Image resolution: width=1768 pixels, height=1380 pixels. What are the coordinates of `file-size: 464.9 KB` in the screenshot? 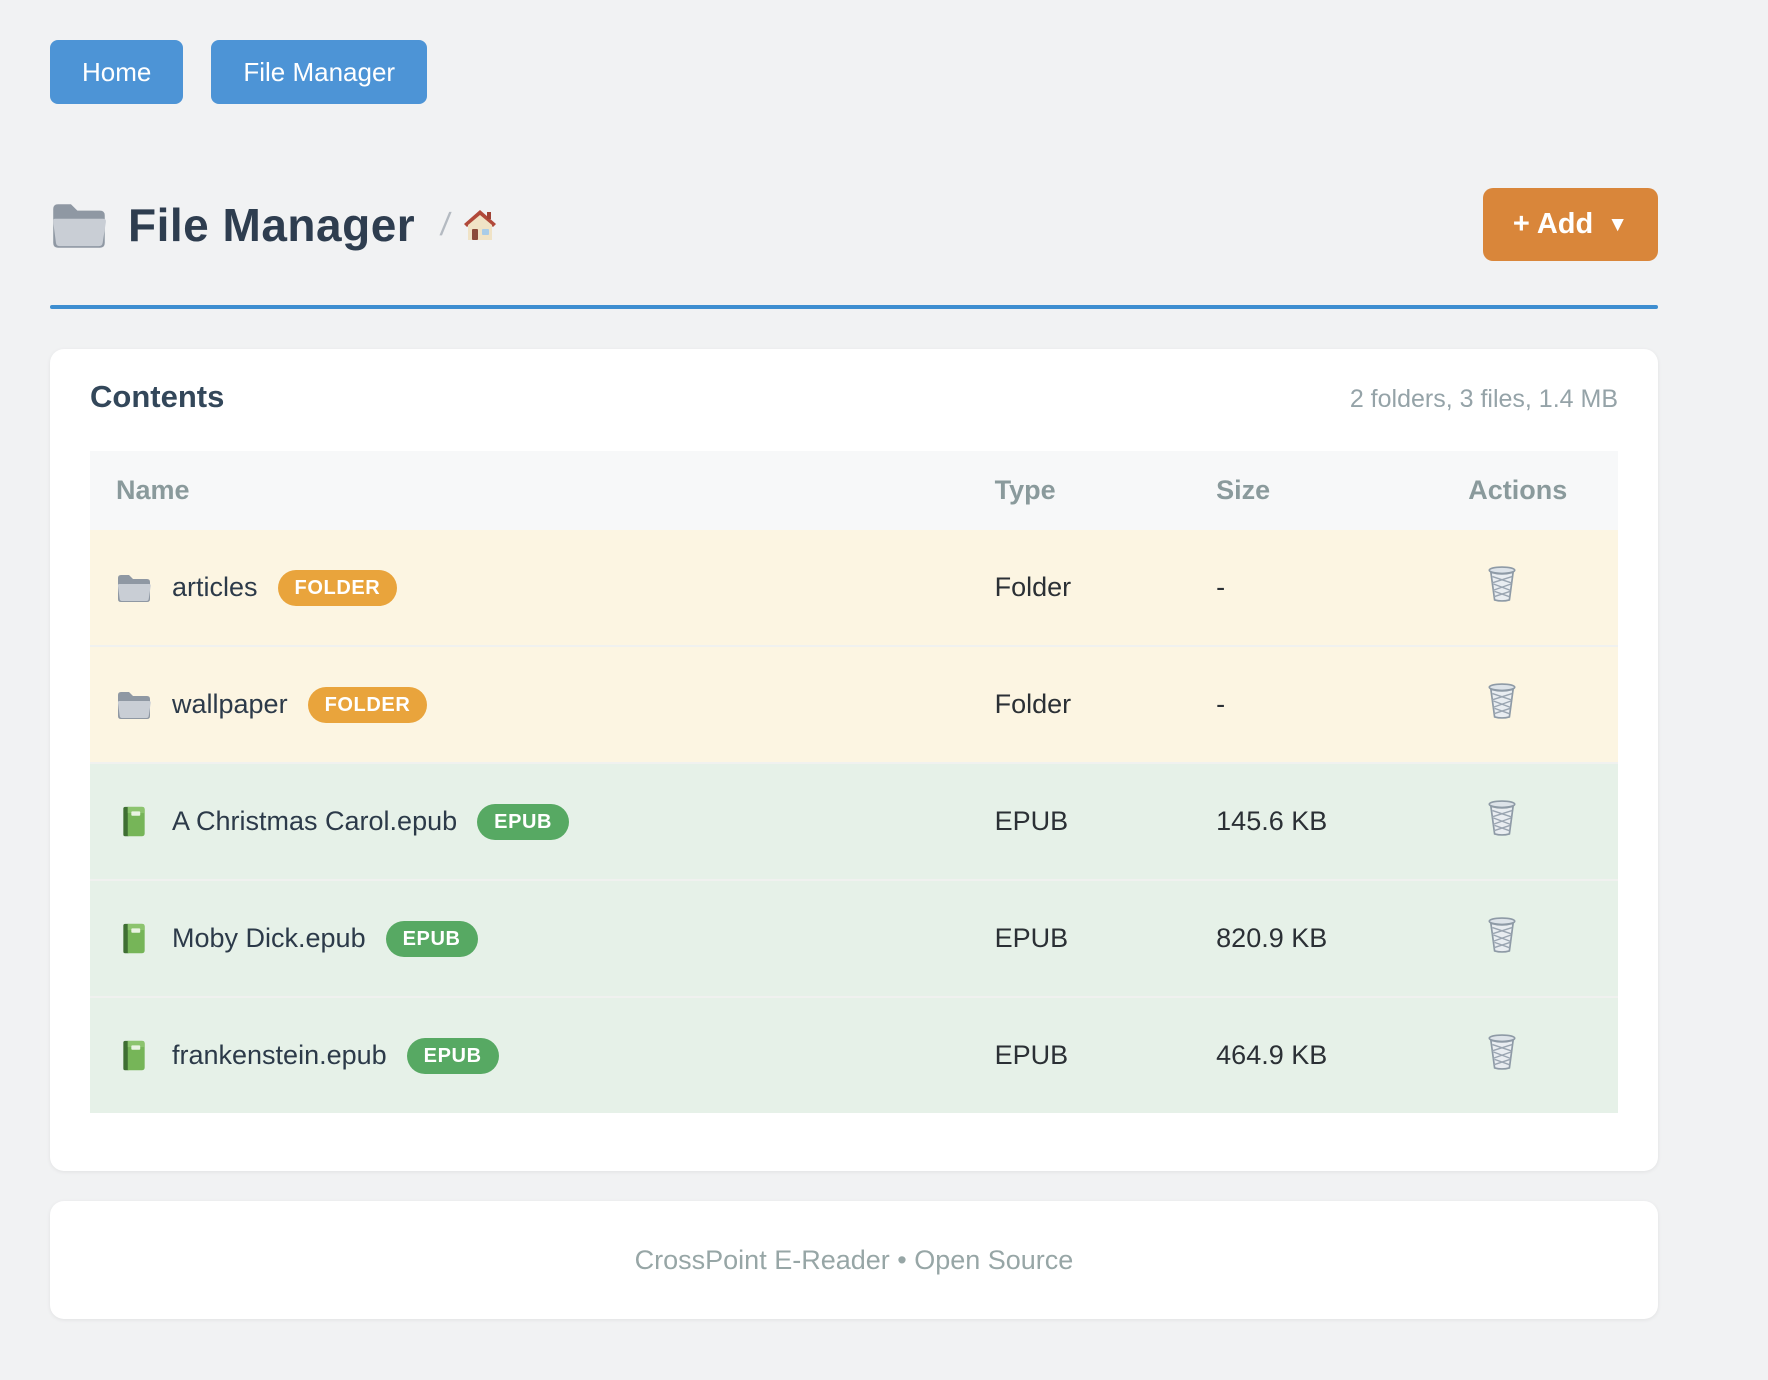 It's located at (1272, 1055).